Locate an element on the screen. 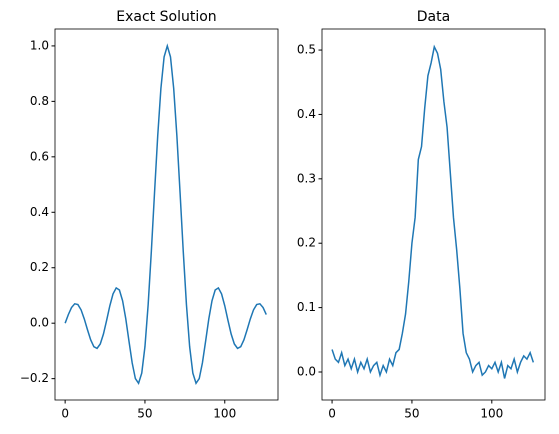 The height and width of the screenshot is (434, 559). y-tick-label: 0.3 is located at coordinates (306, 178).